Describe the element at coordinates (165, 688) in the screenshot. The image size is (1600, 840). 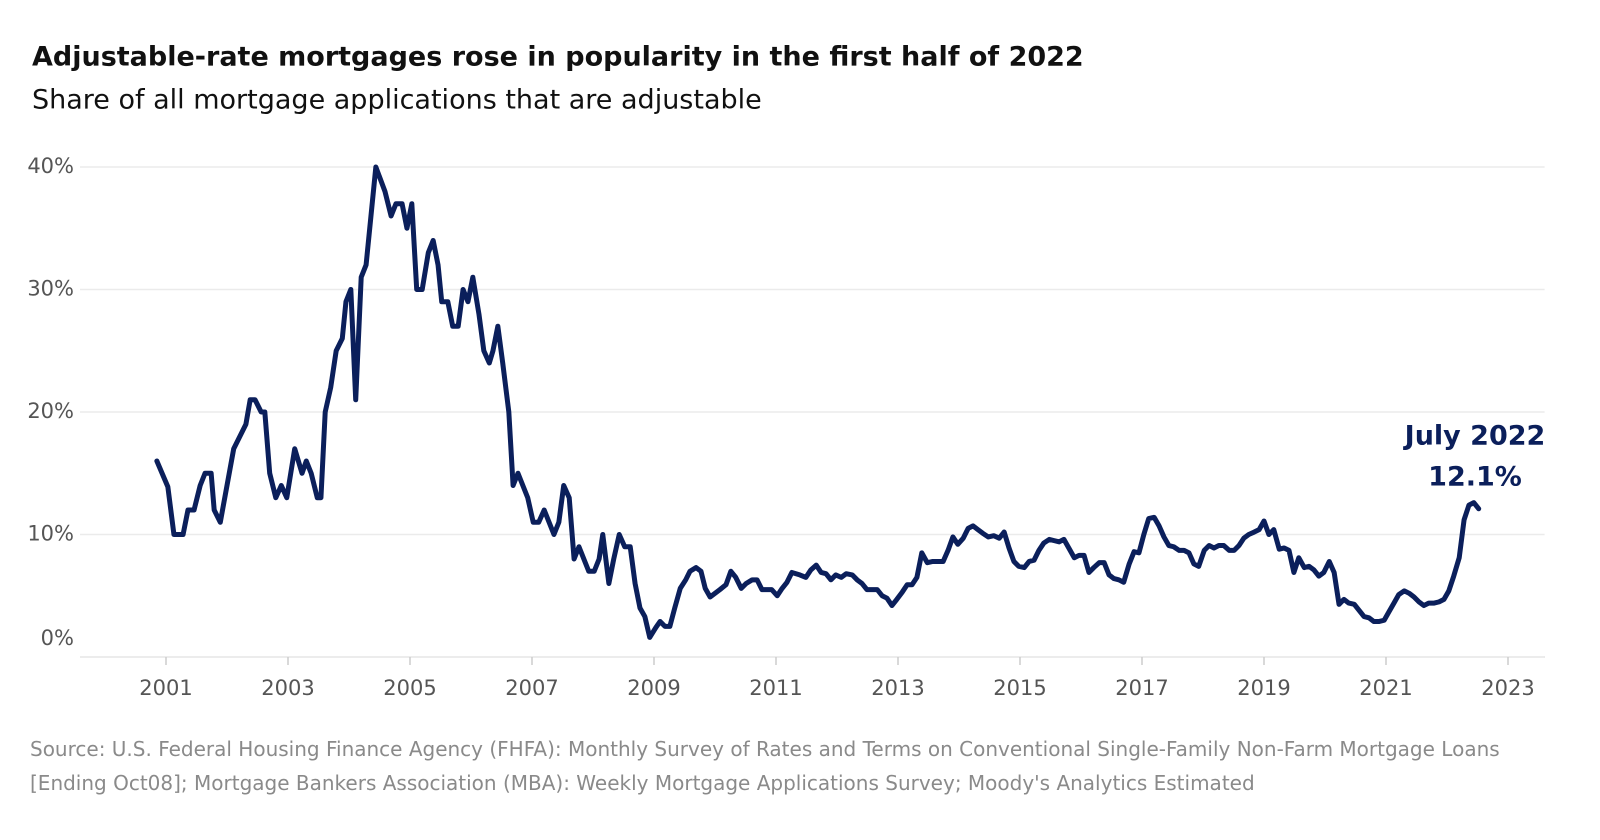
I see `x-tick-label: 2001` at that location.